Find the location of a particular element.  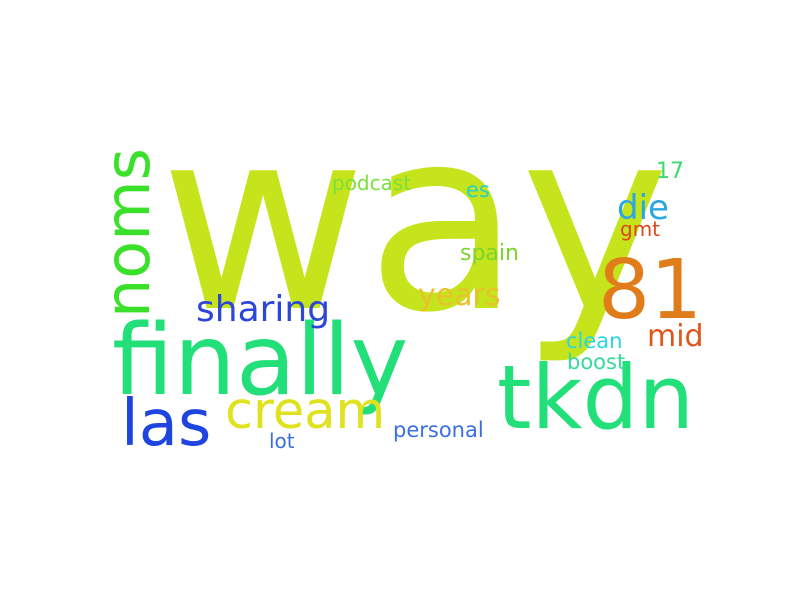

word-finally: finally is located at coordinates (260, 361).